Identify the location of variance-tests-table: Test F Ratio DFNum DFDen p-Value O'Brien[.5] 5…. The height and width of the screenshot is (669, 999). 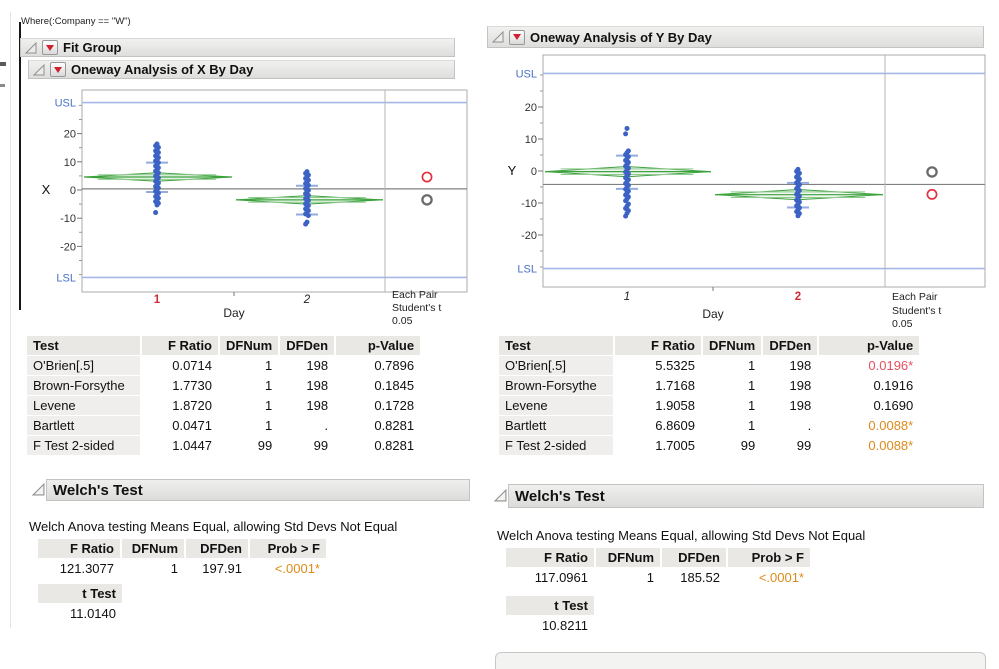
(709, 395).